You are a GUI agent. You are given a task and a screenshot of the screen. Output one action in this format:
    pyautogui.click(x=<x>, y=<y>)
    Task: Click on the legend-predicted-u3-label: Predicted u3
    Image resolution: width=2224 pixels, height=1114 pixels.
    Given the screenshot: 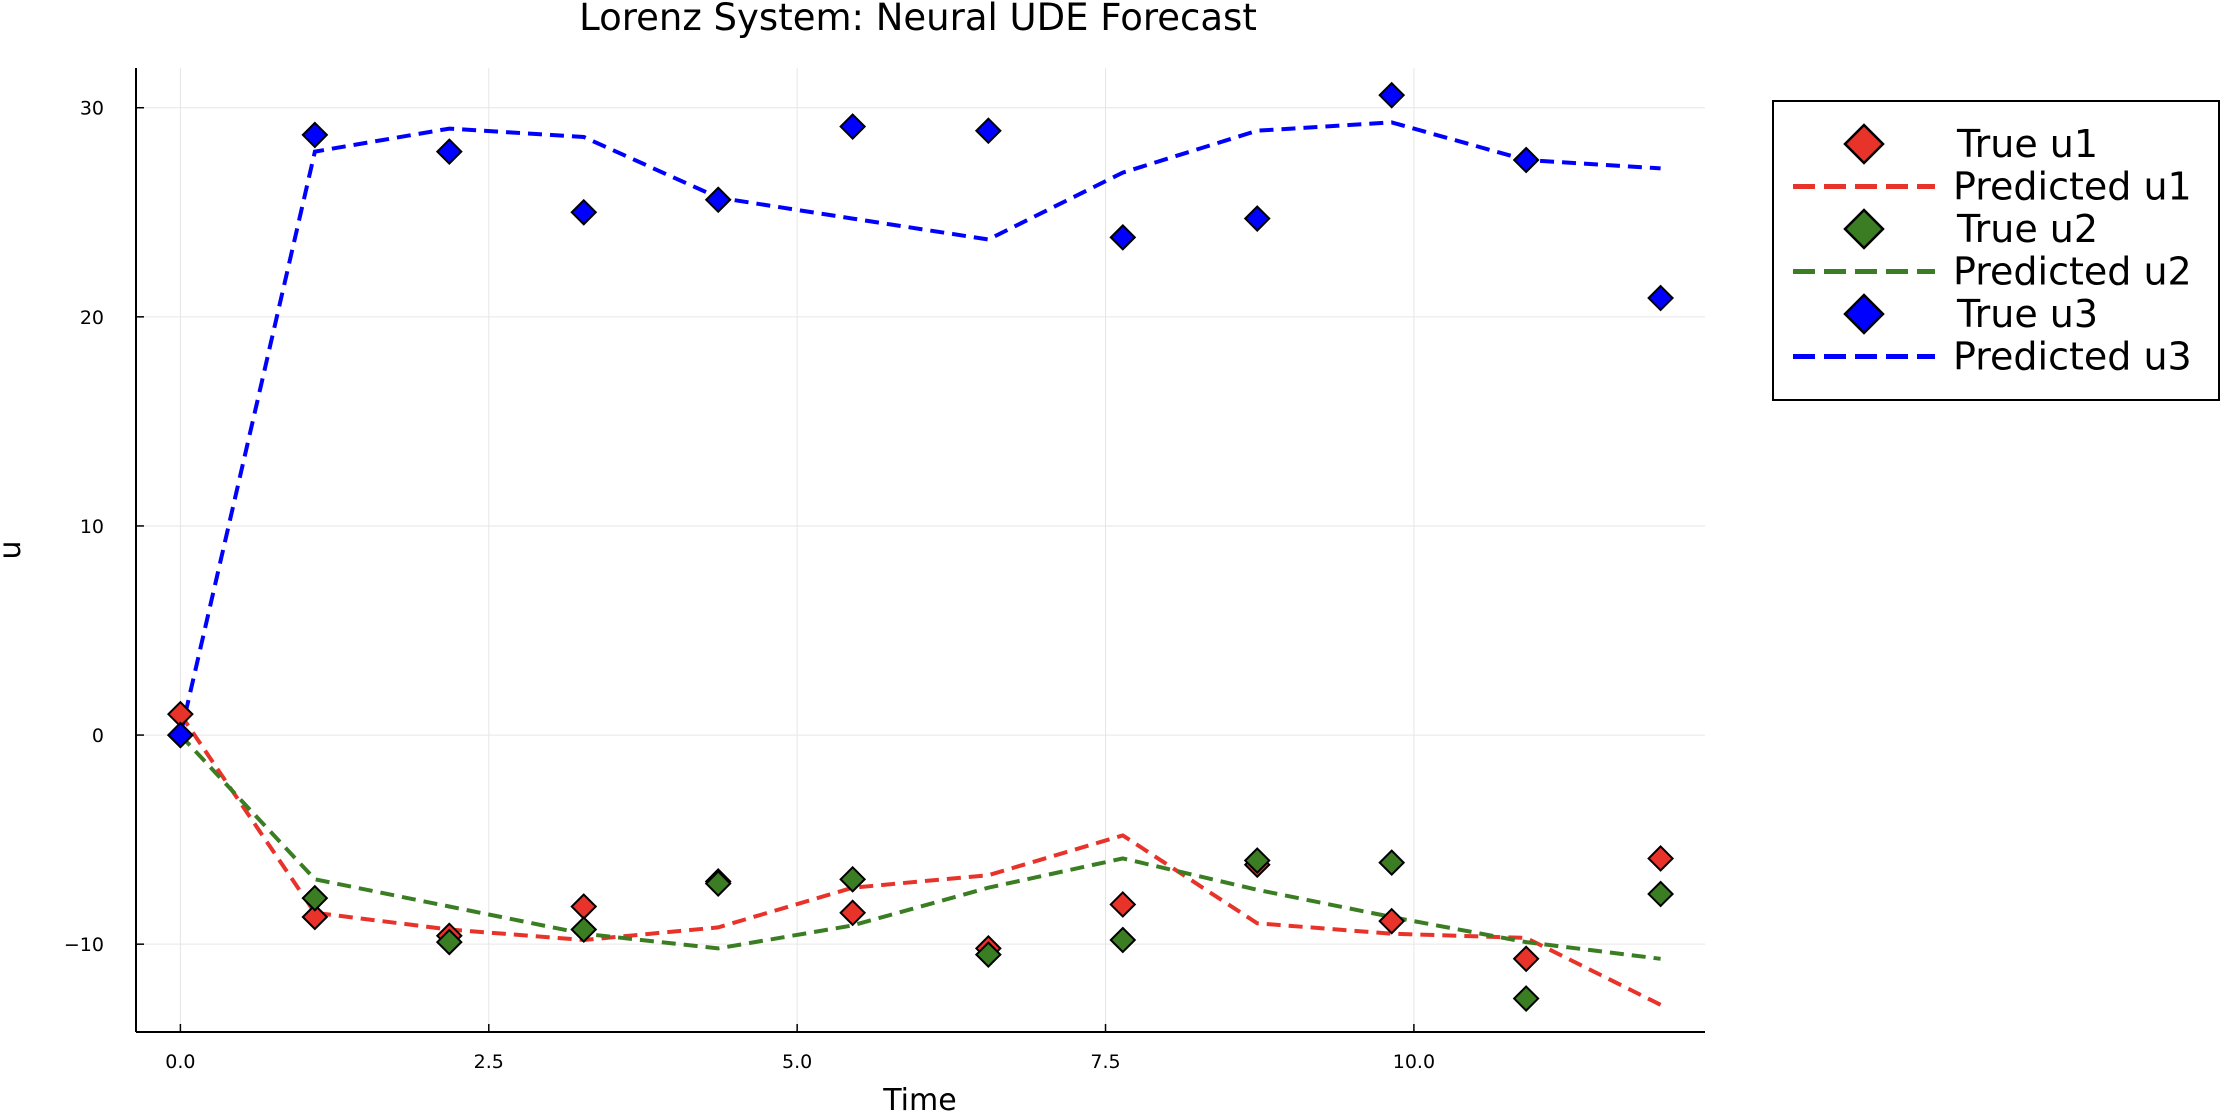 What is the action you would take?
    pyautogui.click(x=2072, y=357)
    